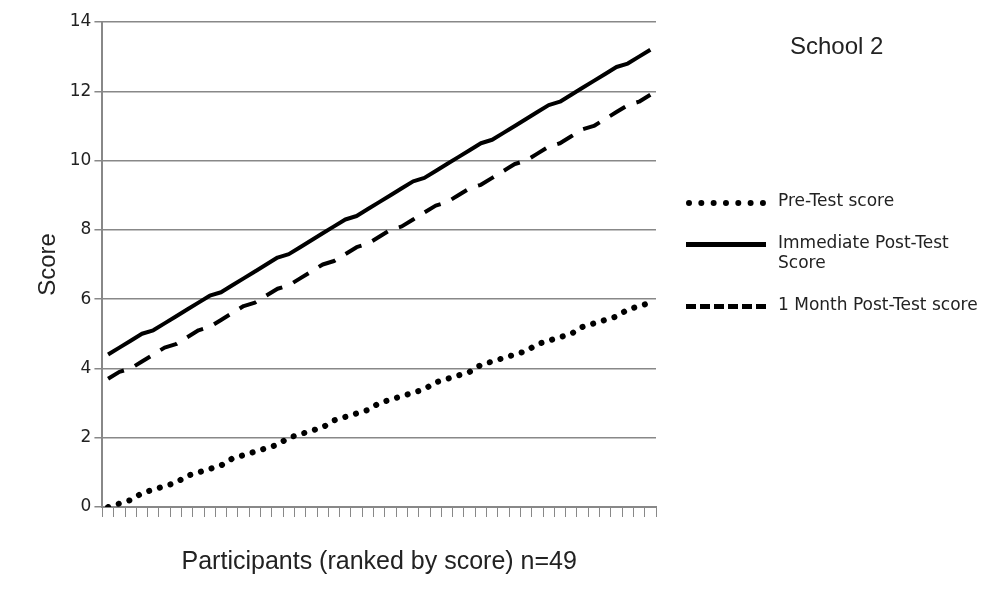 This screenshot has width=1001, height=601. Describe the element at coordinates (878, 304) in the screenshot. I see `legend-label: 1 Month Post-Test score` at that location.